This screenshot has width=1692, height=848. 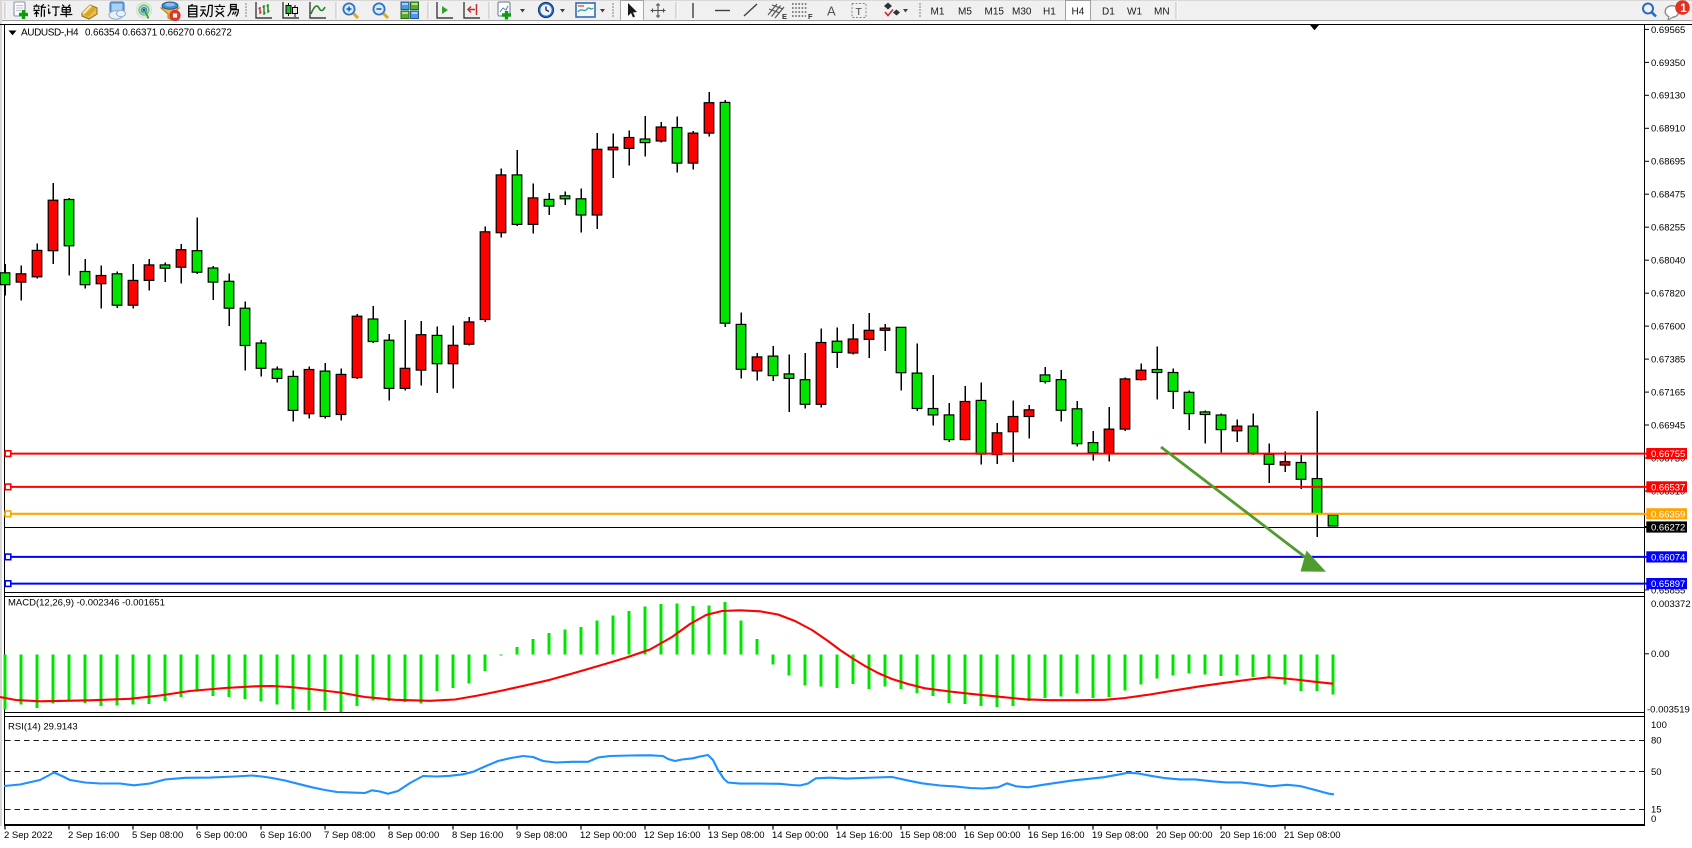 I want to click on svg-text: 20 Sep 00:00, so click(x=1184, y=835).